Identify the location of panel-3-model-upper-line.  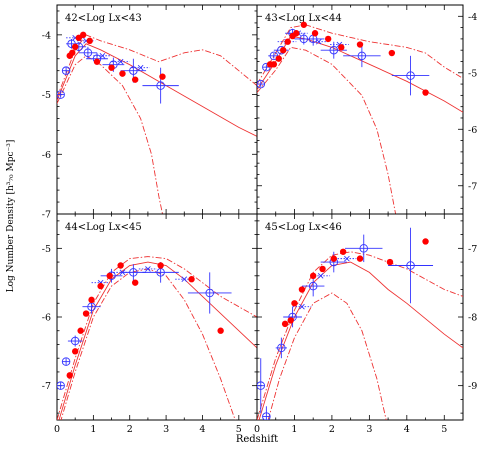
(157, 338).